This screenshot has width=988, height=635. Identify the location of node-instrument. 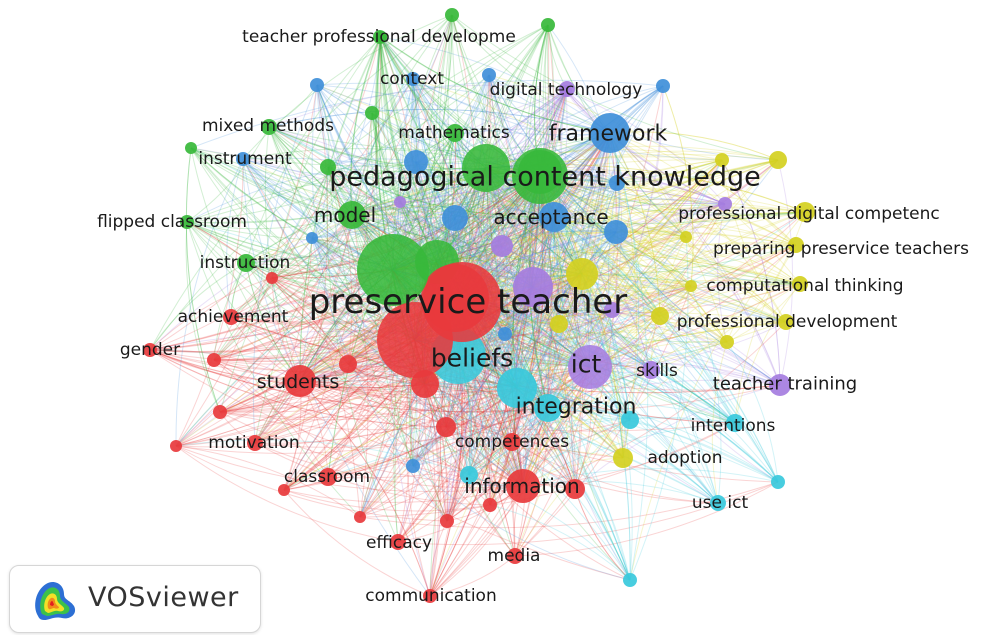
(243, 159).